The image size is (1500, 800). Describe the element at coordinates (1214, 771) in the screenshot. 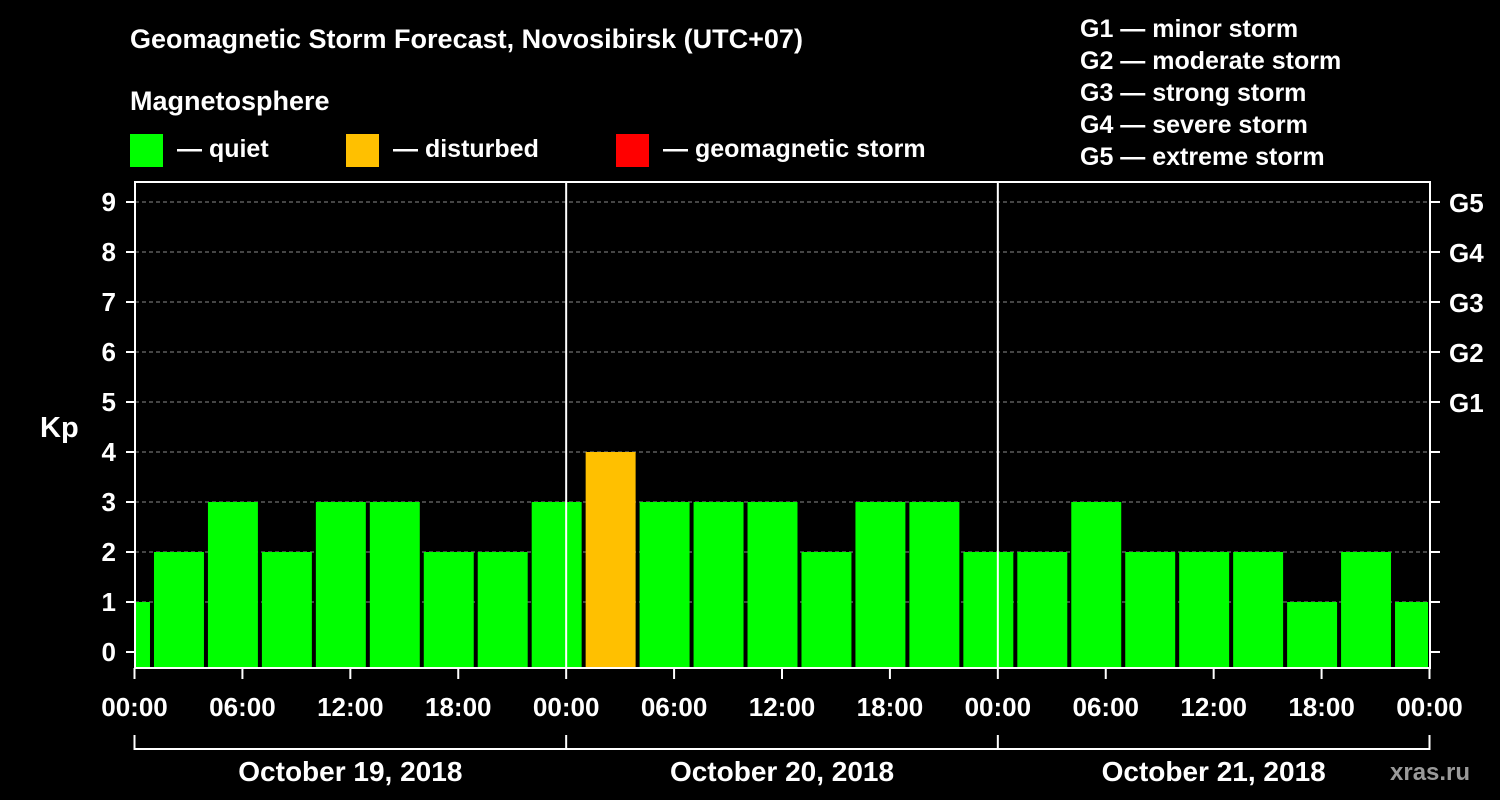

I see `day-label: October 21, 2018` at that location.